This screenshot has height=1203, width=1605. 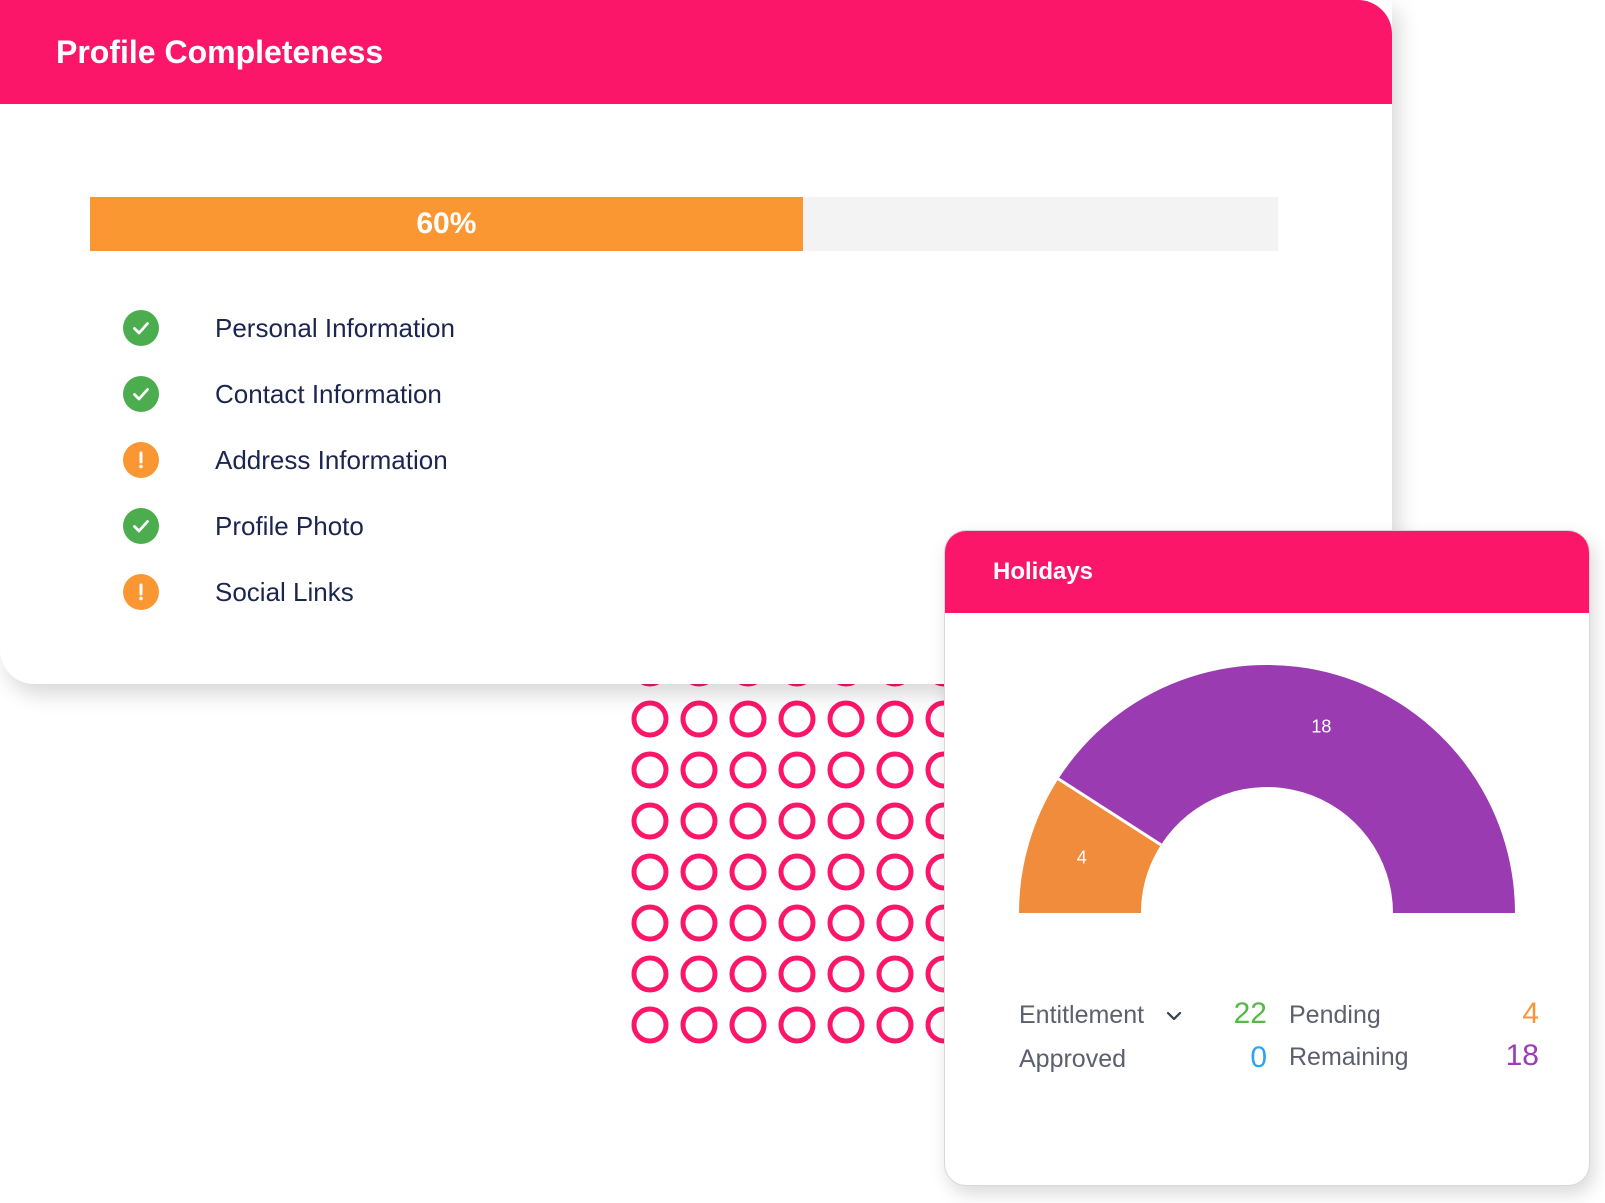 What do you see at coordinates (1109, 812) in the screenshot?
I see `chart-slice-divider` at bounding box center [1109, 812].